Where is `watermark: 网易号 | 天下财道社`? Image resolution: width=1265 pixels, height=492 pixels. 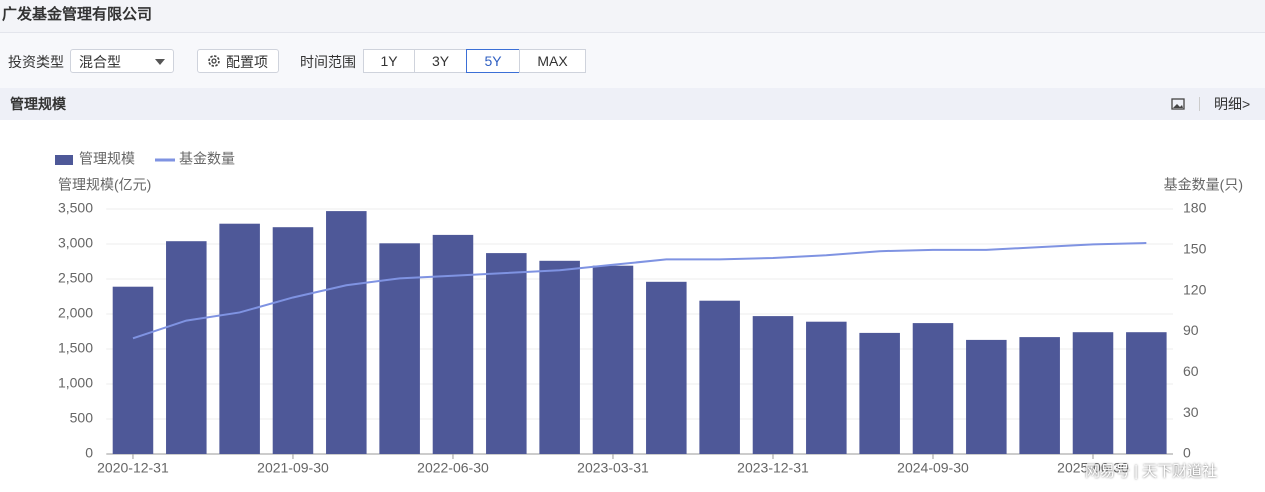
watermark: 网易号 | 天下财道社 is located at coordinates (1151, 471).